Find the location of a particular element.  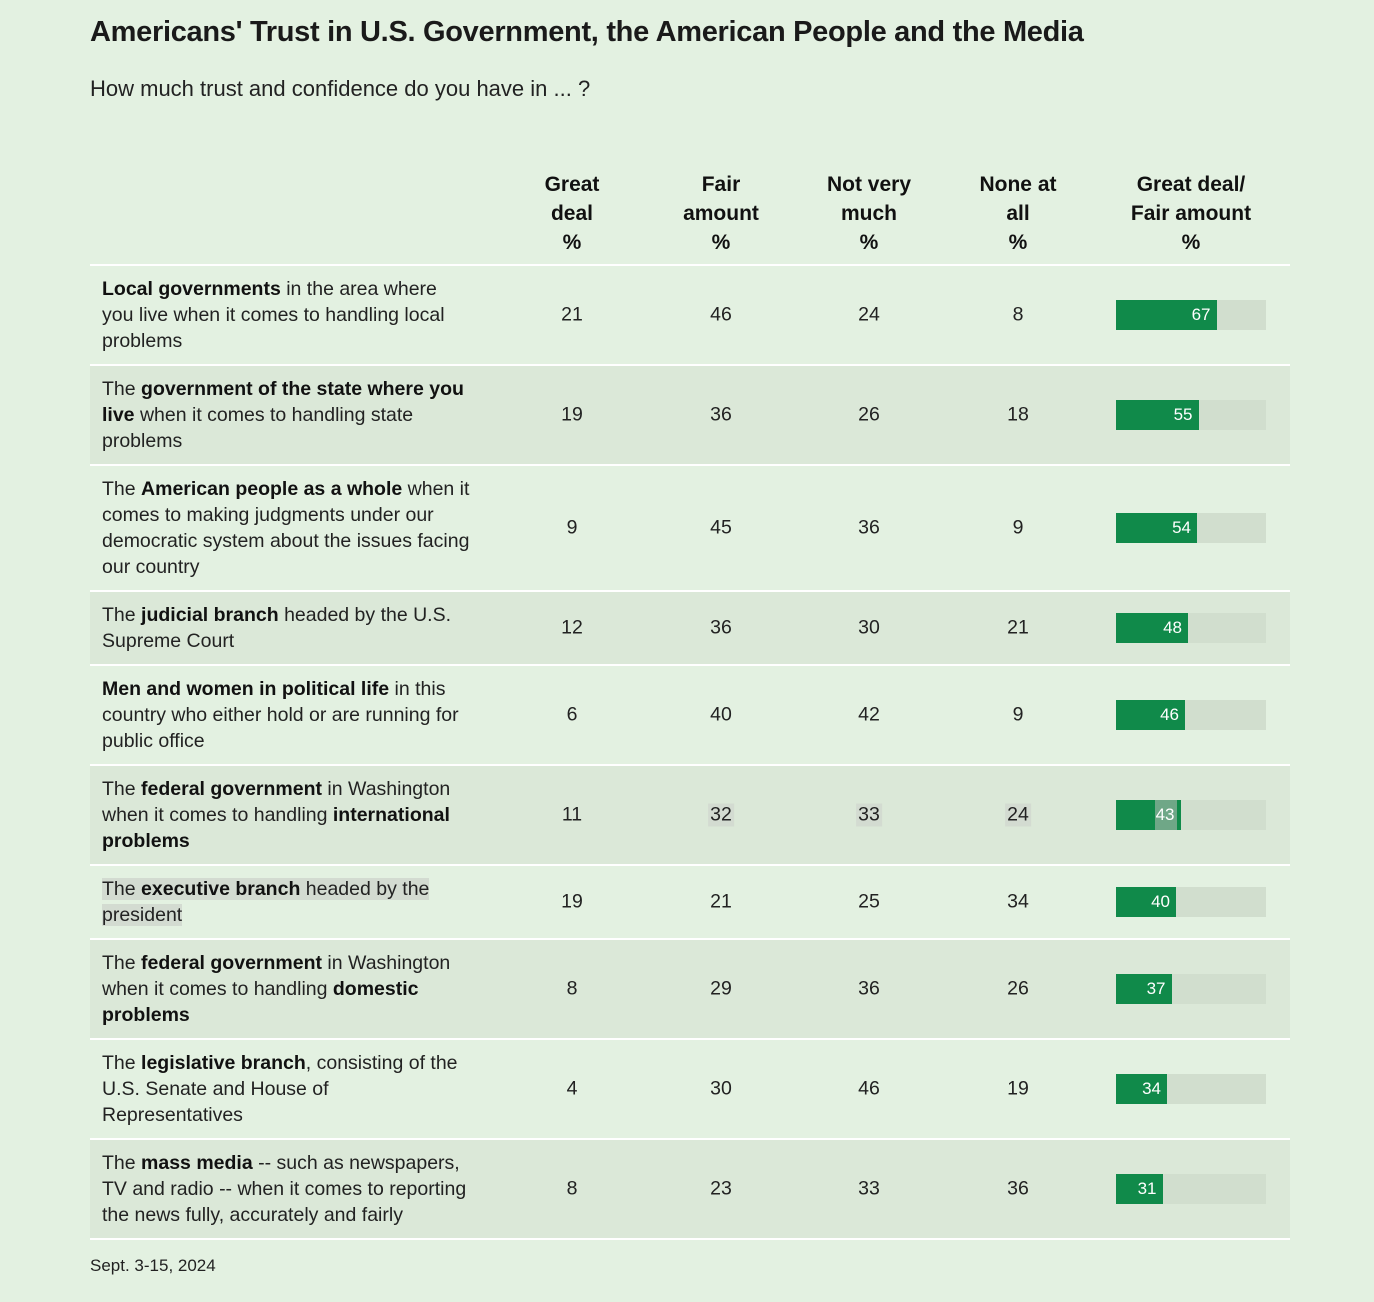

cell-not-very-much: 36 is located at coordinates (869, 527).